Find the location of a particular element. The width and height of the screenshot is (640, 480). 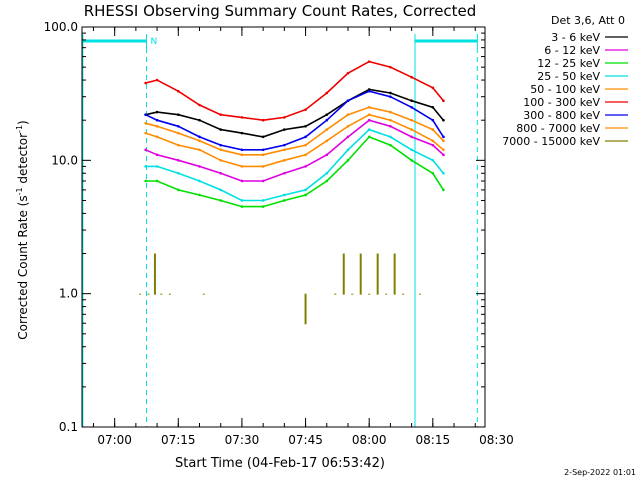

series-1-line is located at coordinates (294, 150).